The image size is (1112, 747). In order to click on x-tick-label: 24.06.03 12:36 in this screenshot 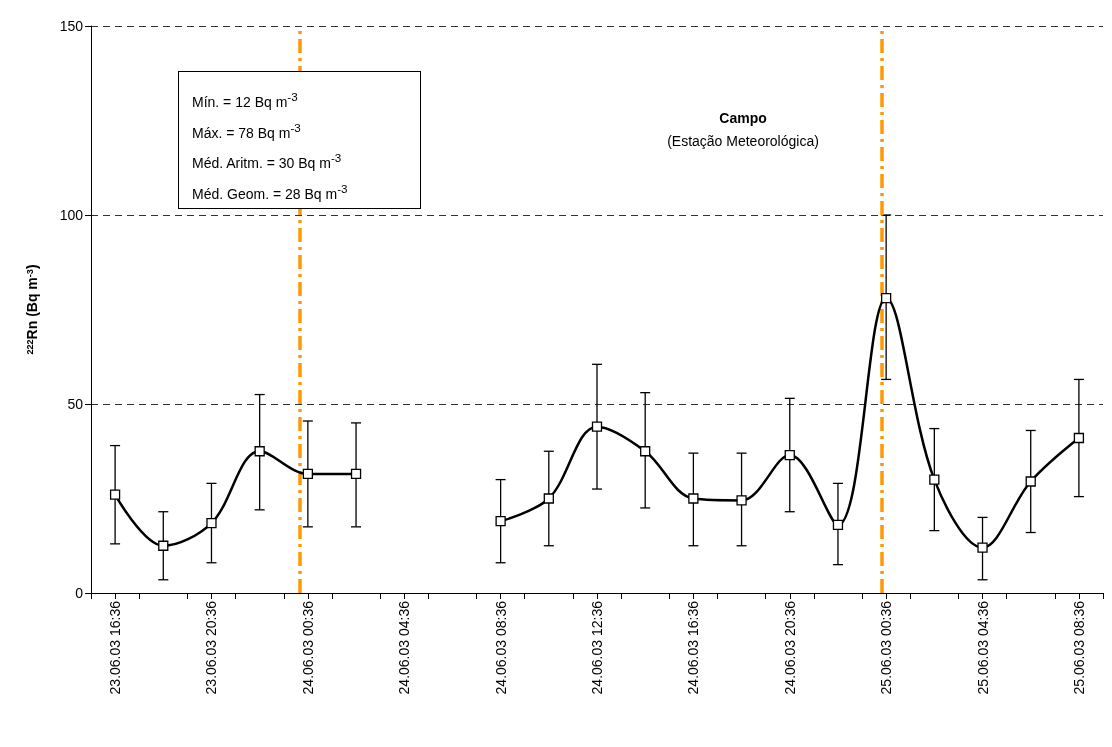, I will do `click(597, 647)`.